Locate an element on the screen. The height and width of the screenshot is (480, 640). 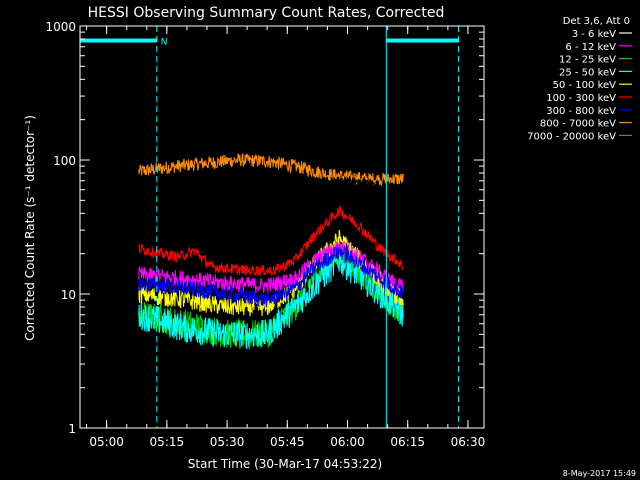
legend-label: 300 - 800 keV is located at coordinates (581, 111).